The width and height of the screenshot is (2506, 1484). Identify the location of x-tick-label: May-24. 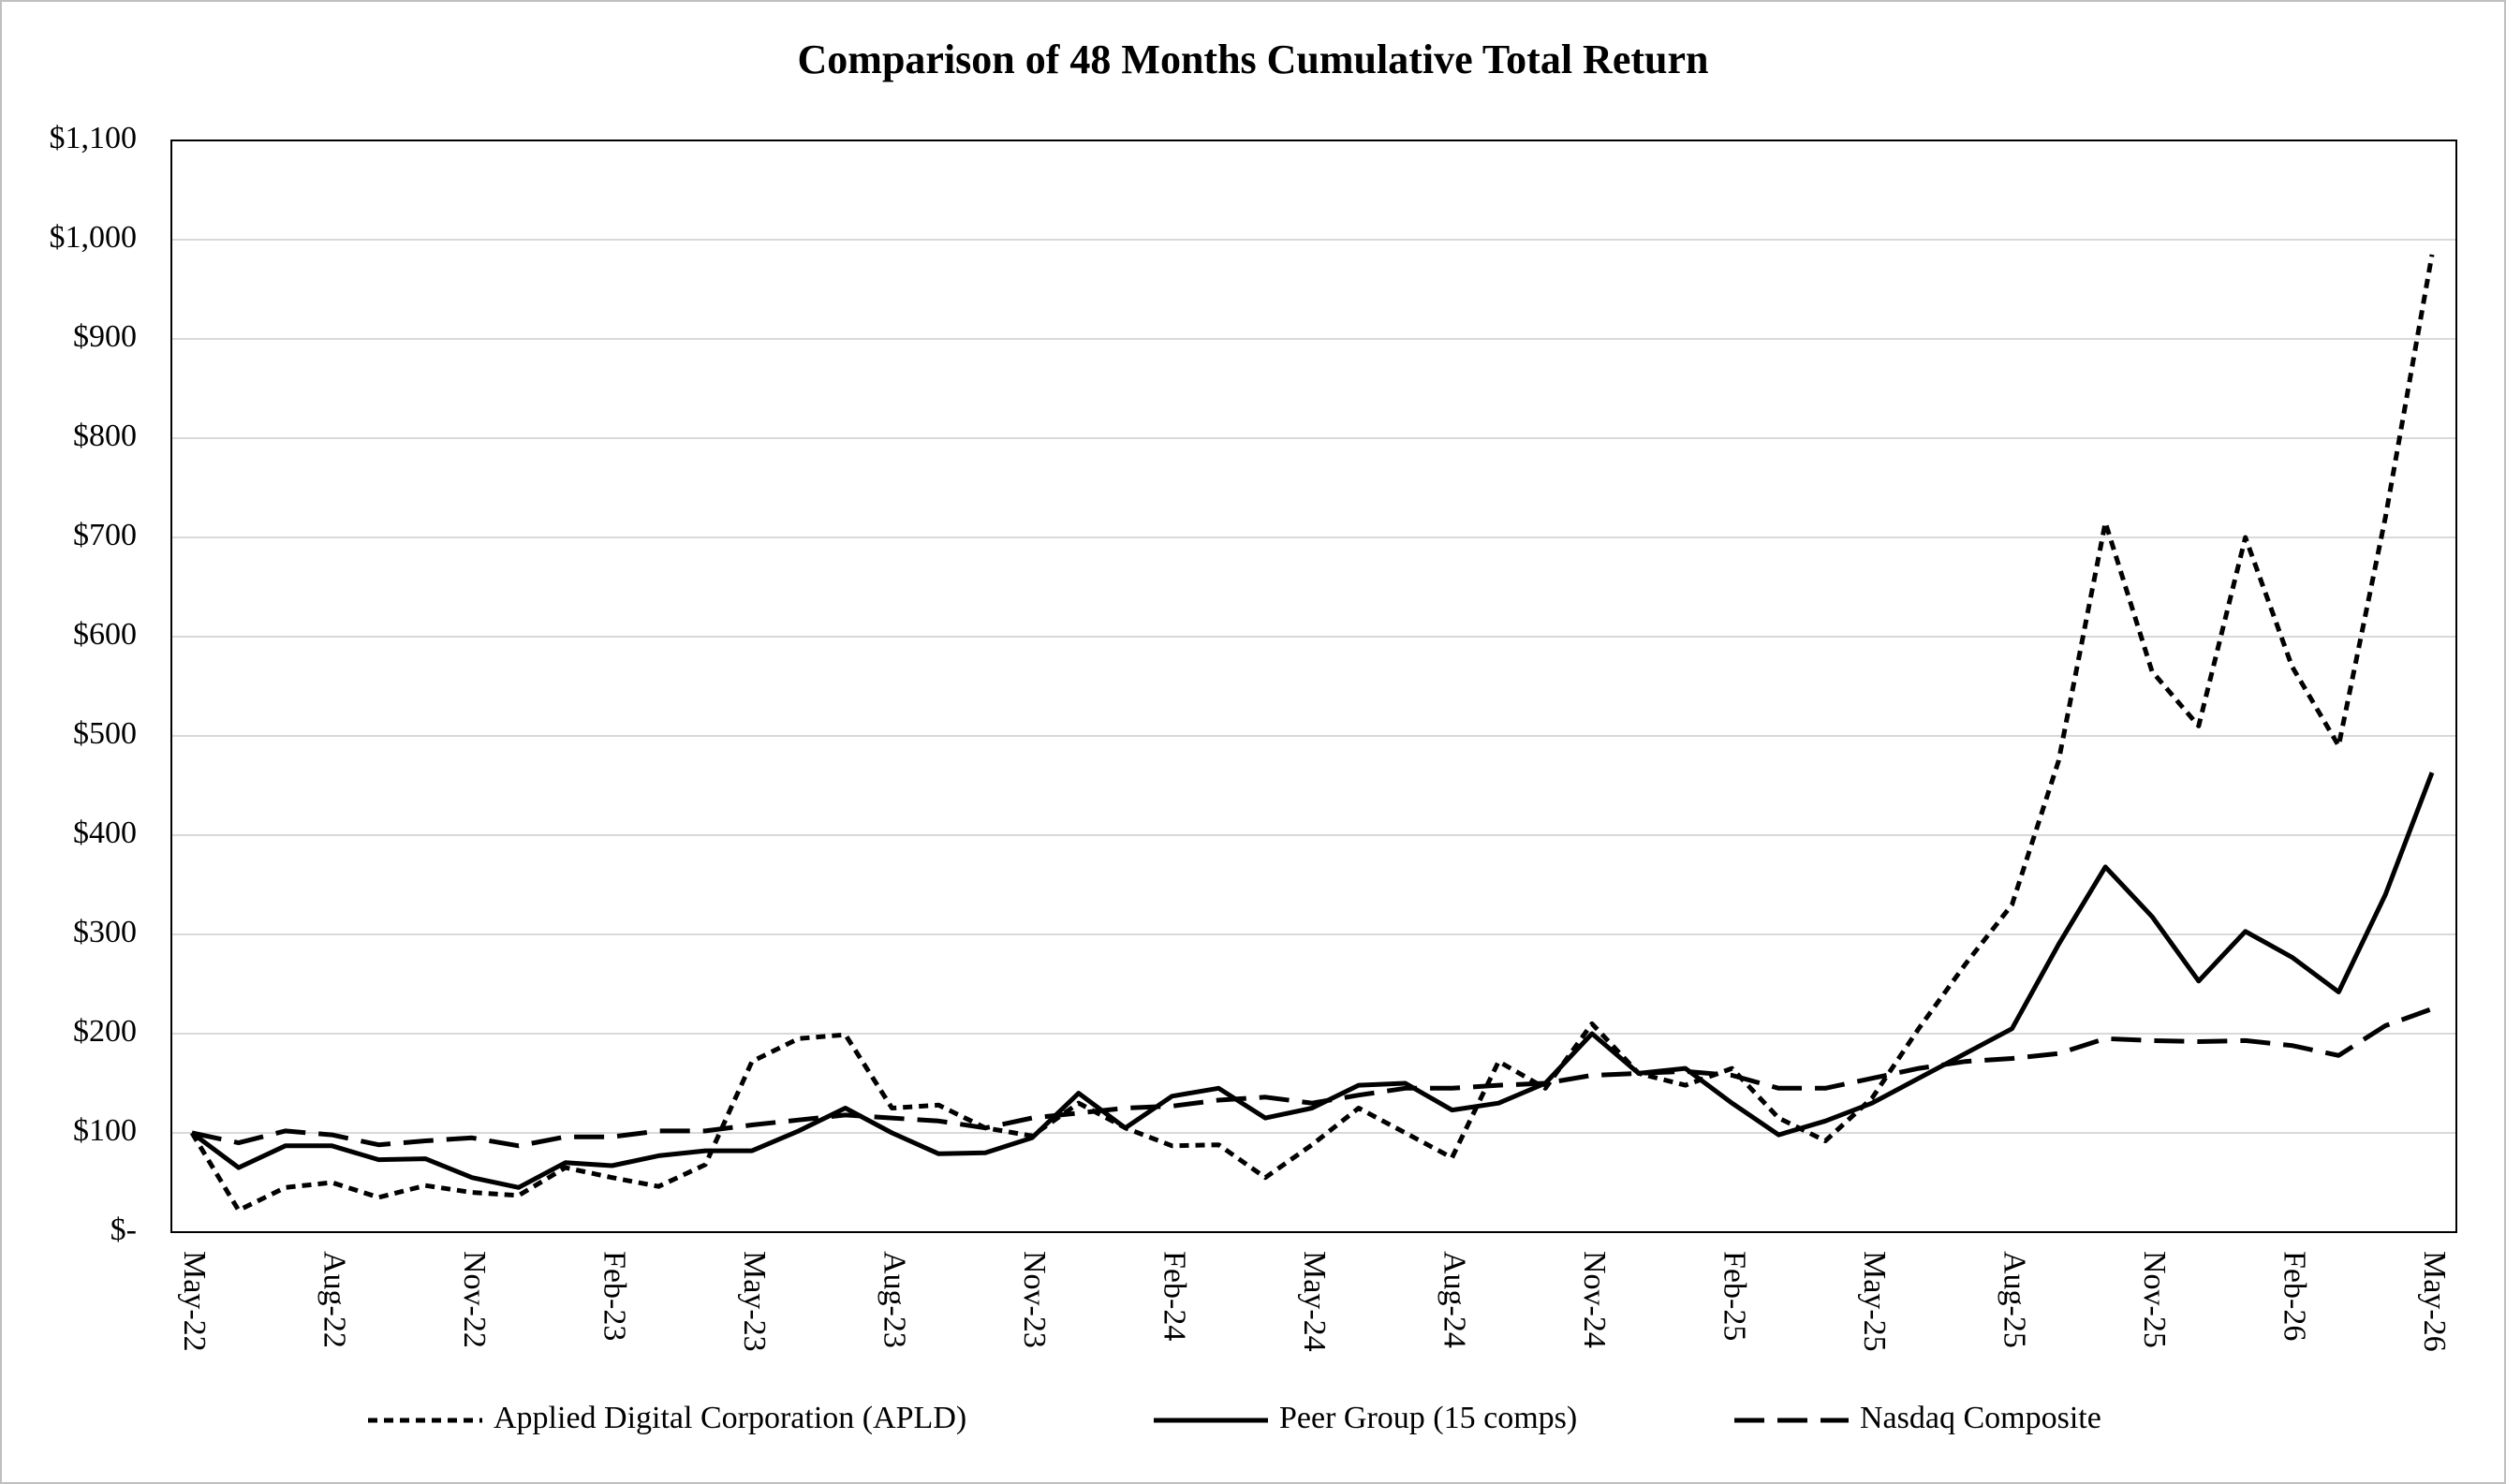
(1314, 1301).